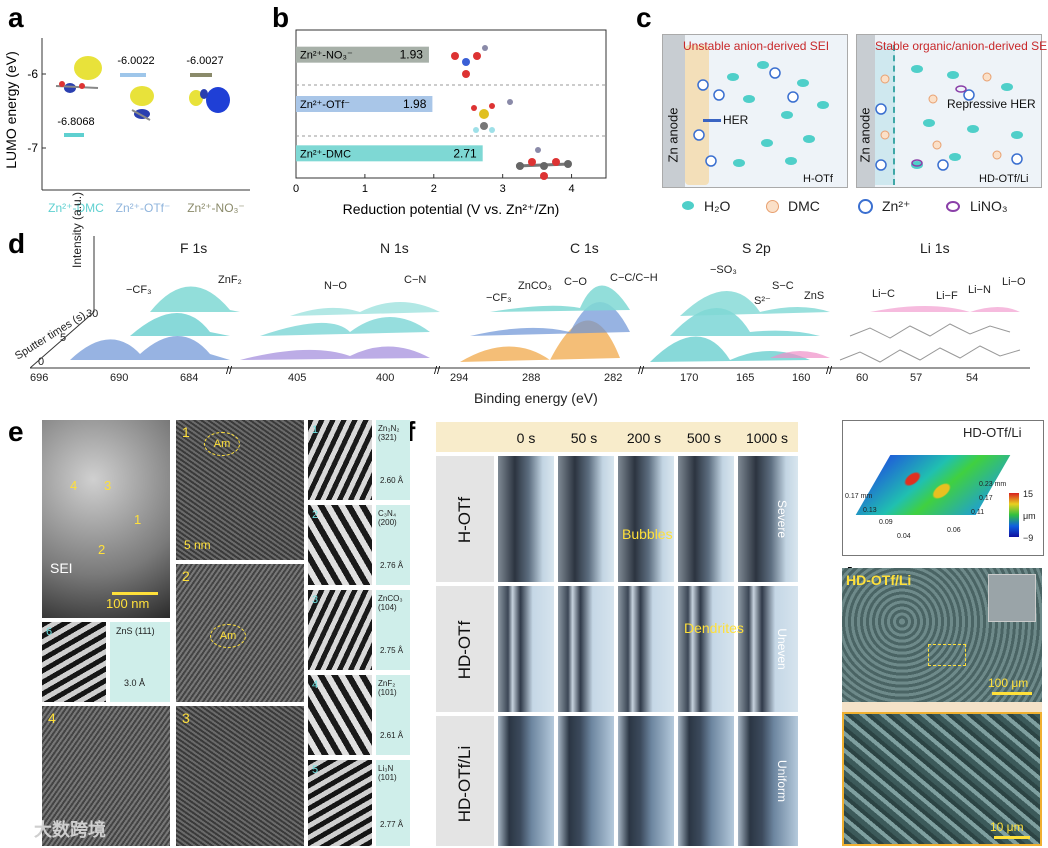 The height and width of the screenshot is (848, 1048). What do you see at coordinates (634, 278) in the screenshot?
I see `peak-c-cc: C−C/C−H` at bounding box center [634, 278].